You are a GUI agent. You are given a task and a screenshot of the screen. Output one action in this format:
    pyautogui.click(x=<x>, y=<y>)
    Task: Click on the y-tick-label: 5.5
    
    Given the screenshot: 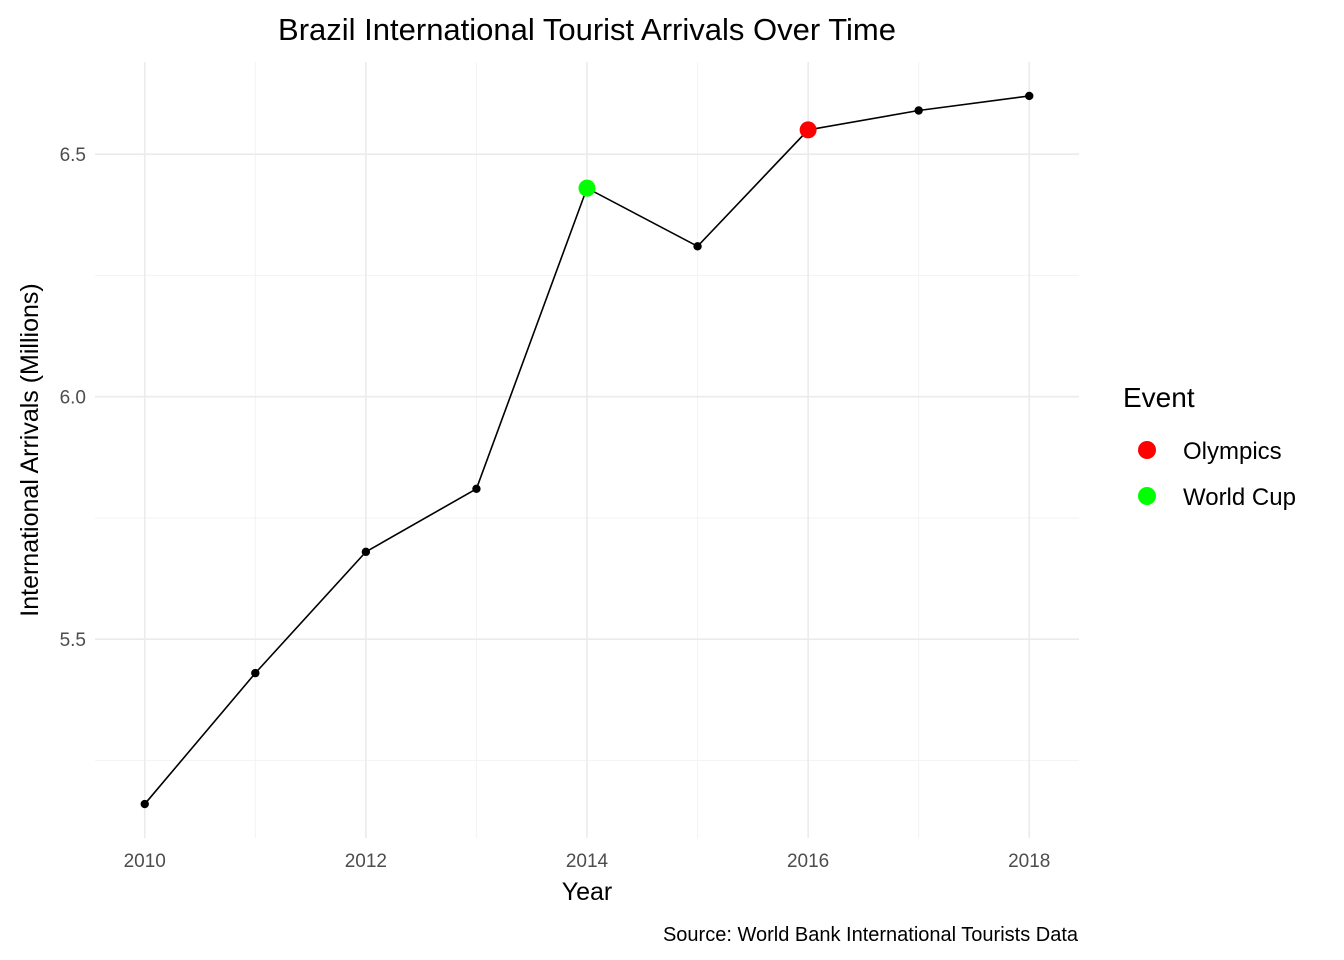 What is the action you would take?
    pyautogui.click(x=73, y=640)
    